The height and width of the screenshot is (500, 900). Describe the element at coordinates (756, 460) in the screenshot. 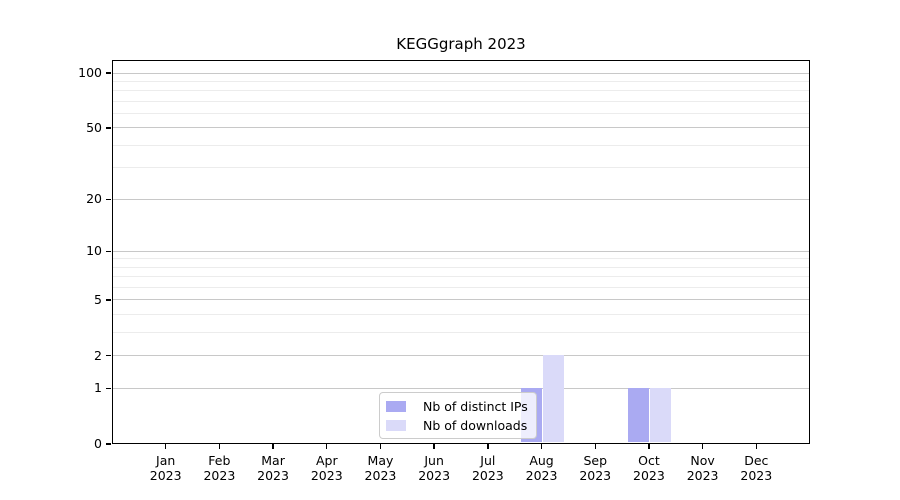

I see `x-tick-month: Dec` at that location.